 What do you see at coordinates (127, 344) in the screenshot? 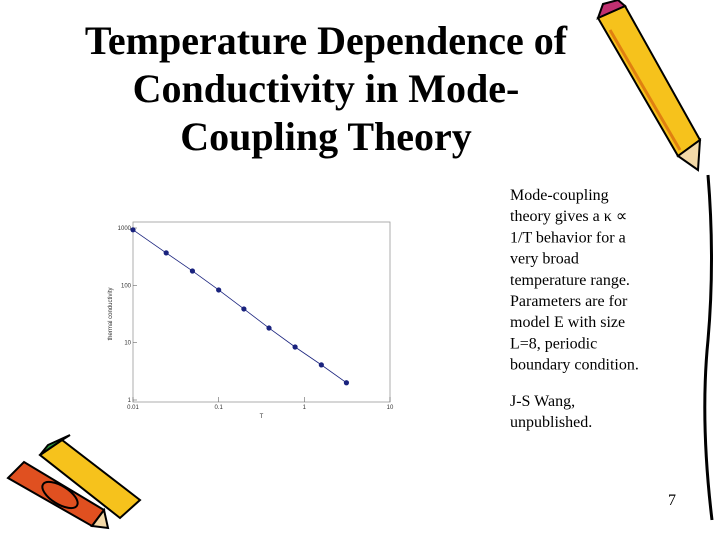
I see `y-tick-label: 10` at bounding box center [127, 344].